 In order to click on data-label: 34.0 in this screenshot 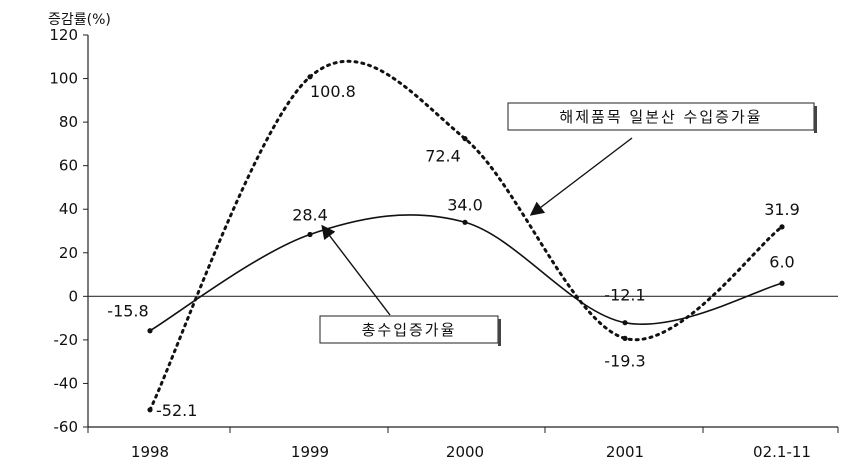, I will do `click(465, 204)`.